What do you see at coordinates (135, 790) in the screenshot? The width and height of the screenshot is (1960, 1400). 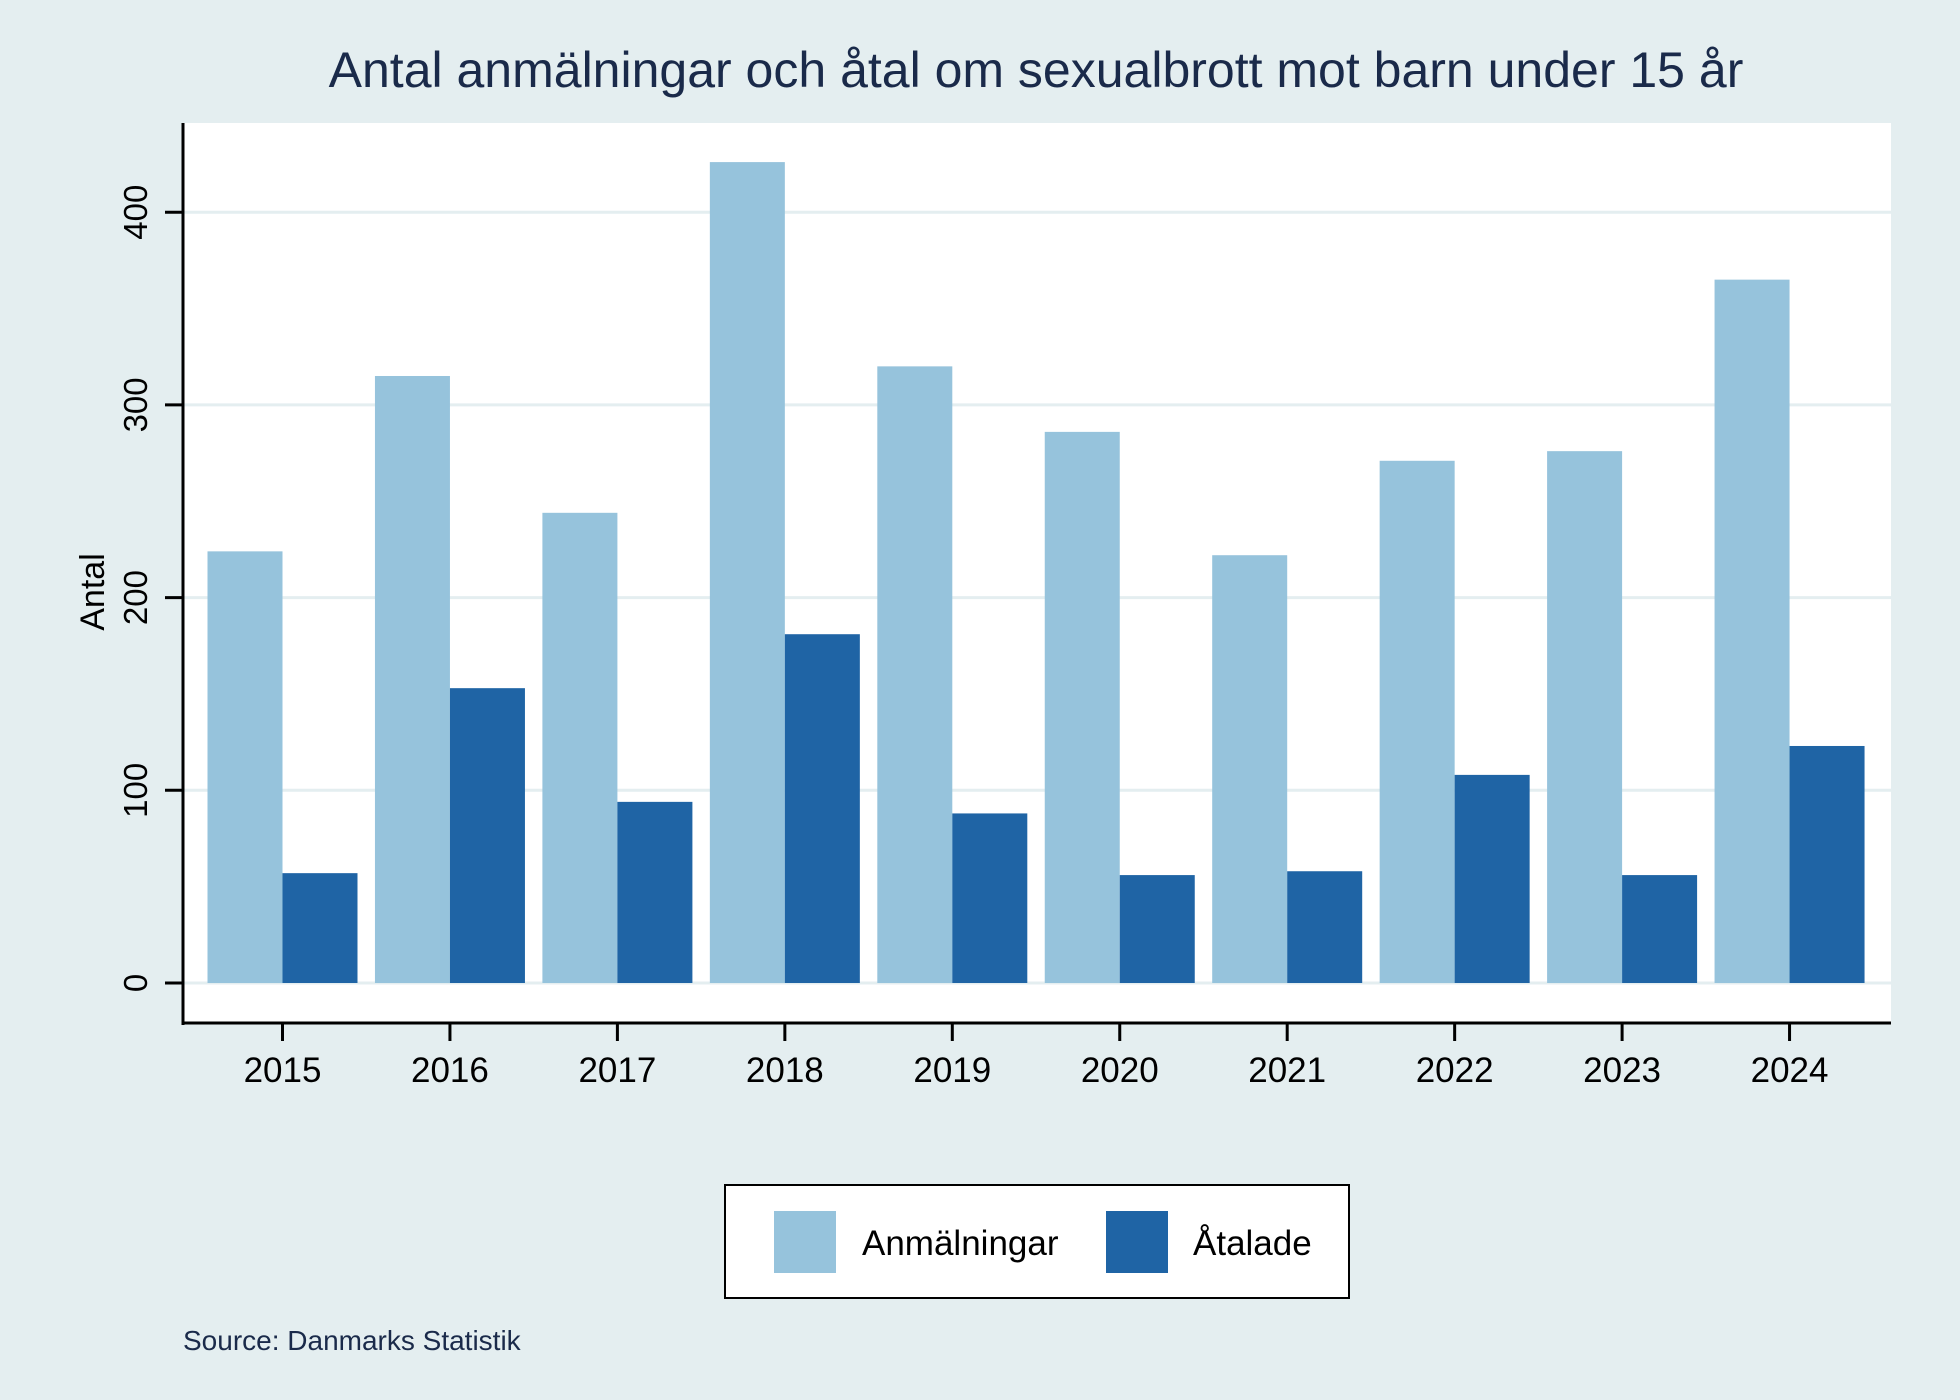 I see `y-tick-label-100: 100` at bounding box center [135, 790].